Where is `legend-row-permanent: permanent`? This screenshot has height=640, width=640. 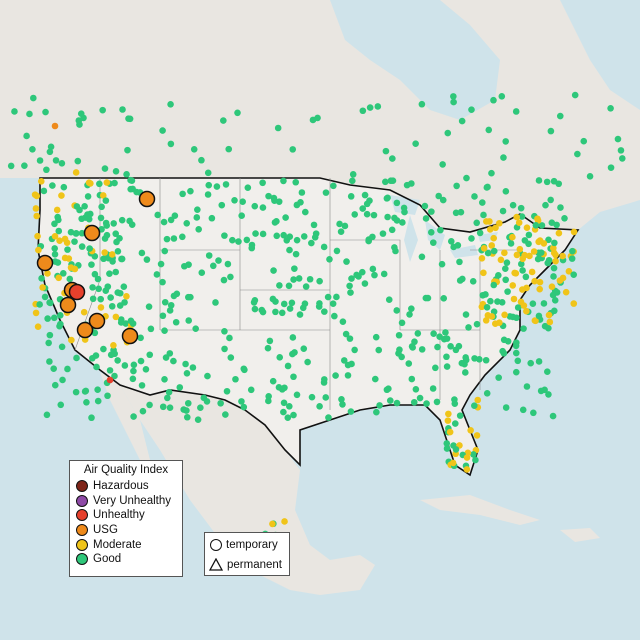
legend-row-permanent: permanent is located at coordinates (247, 563).